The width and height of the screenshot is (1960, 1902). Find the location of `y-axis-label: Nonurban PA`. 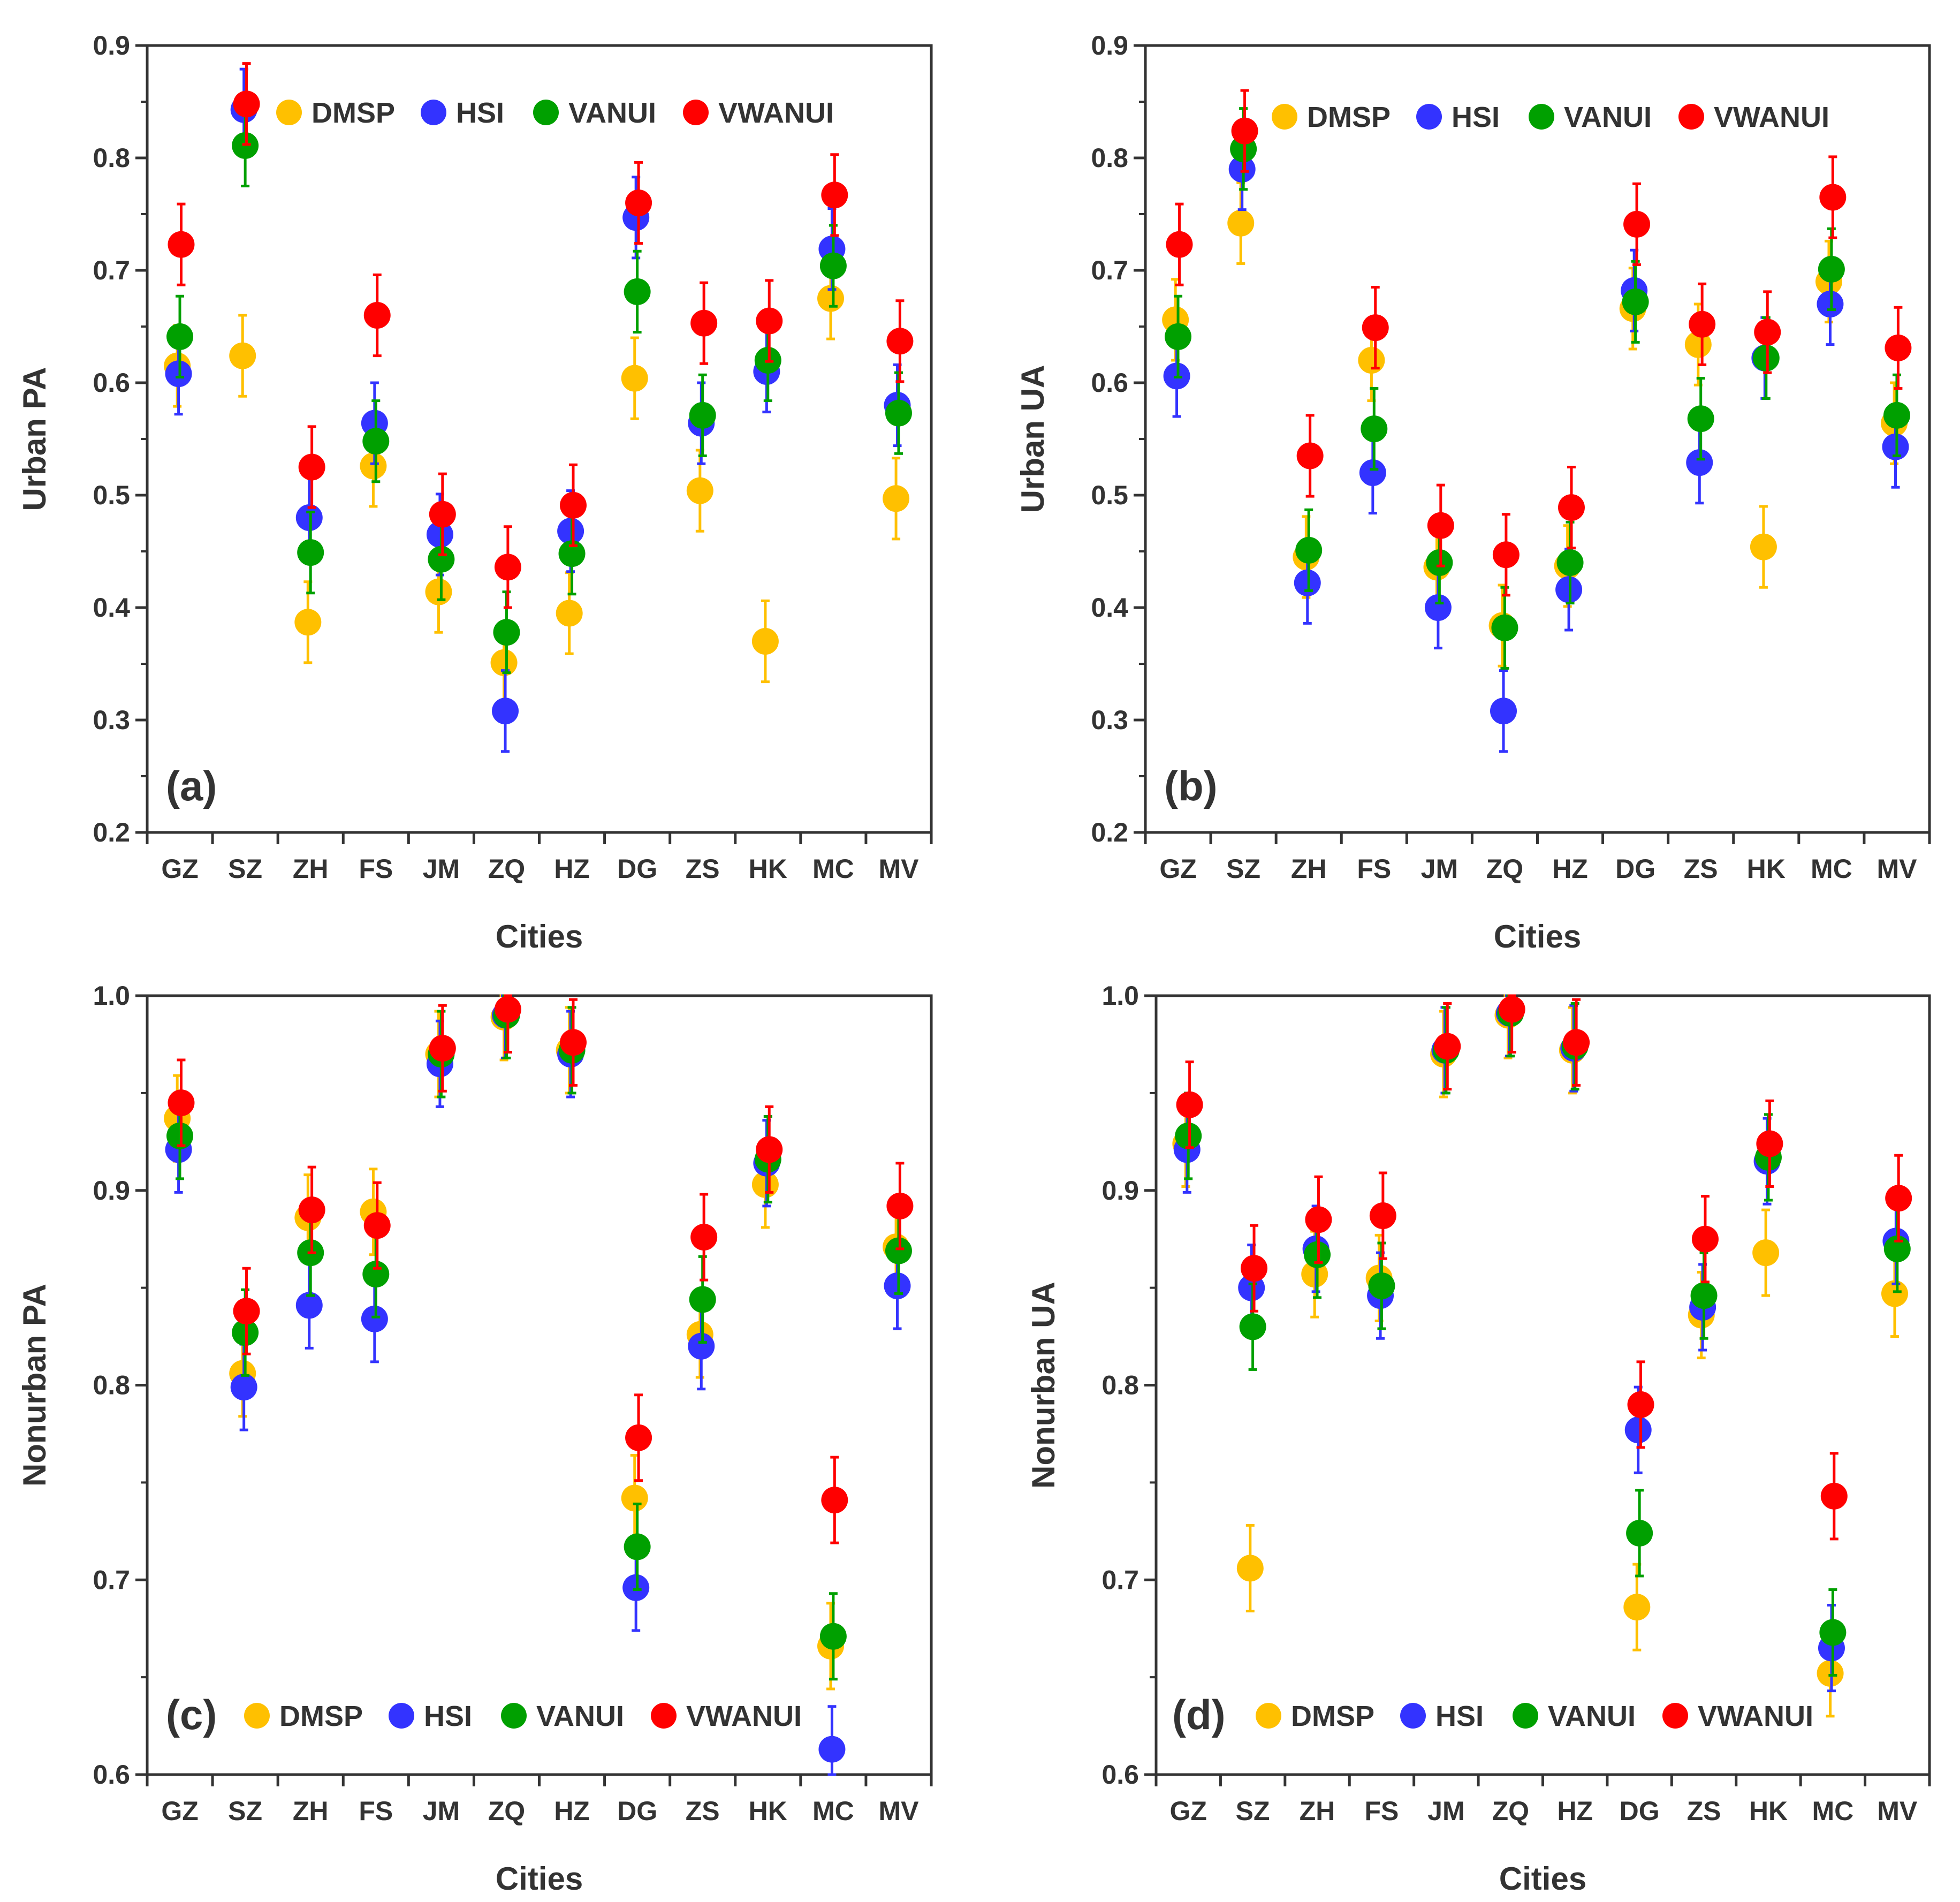

y-axis-label: Nonurban PA is located at coordinates (35, 1385).